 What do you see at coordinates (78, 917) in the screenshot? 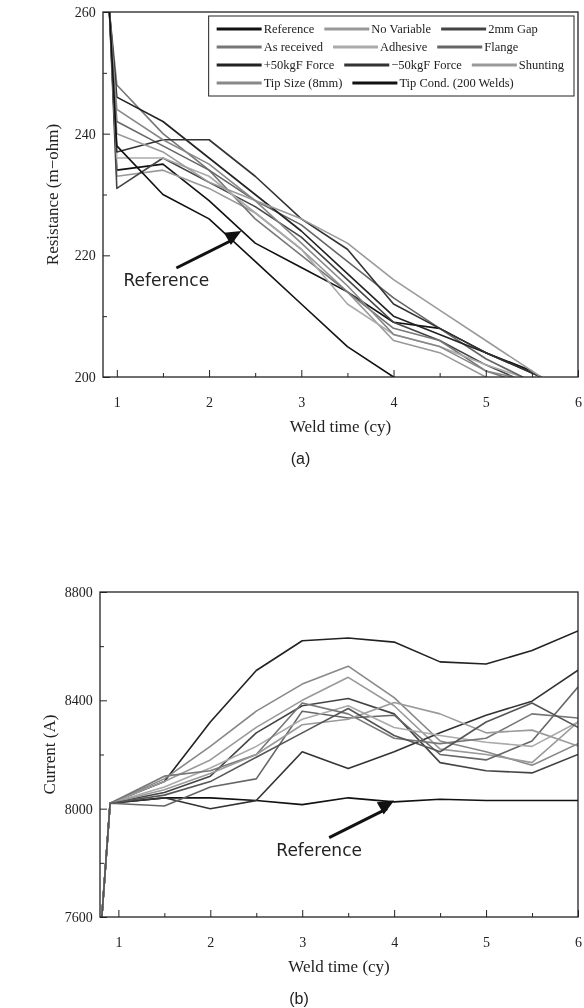
I see `y-tick-label: 7600` at bounding box center [78, 917].